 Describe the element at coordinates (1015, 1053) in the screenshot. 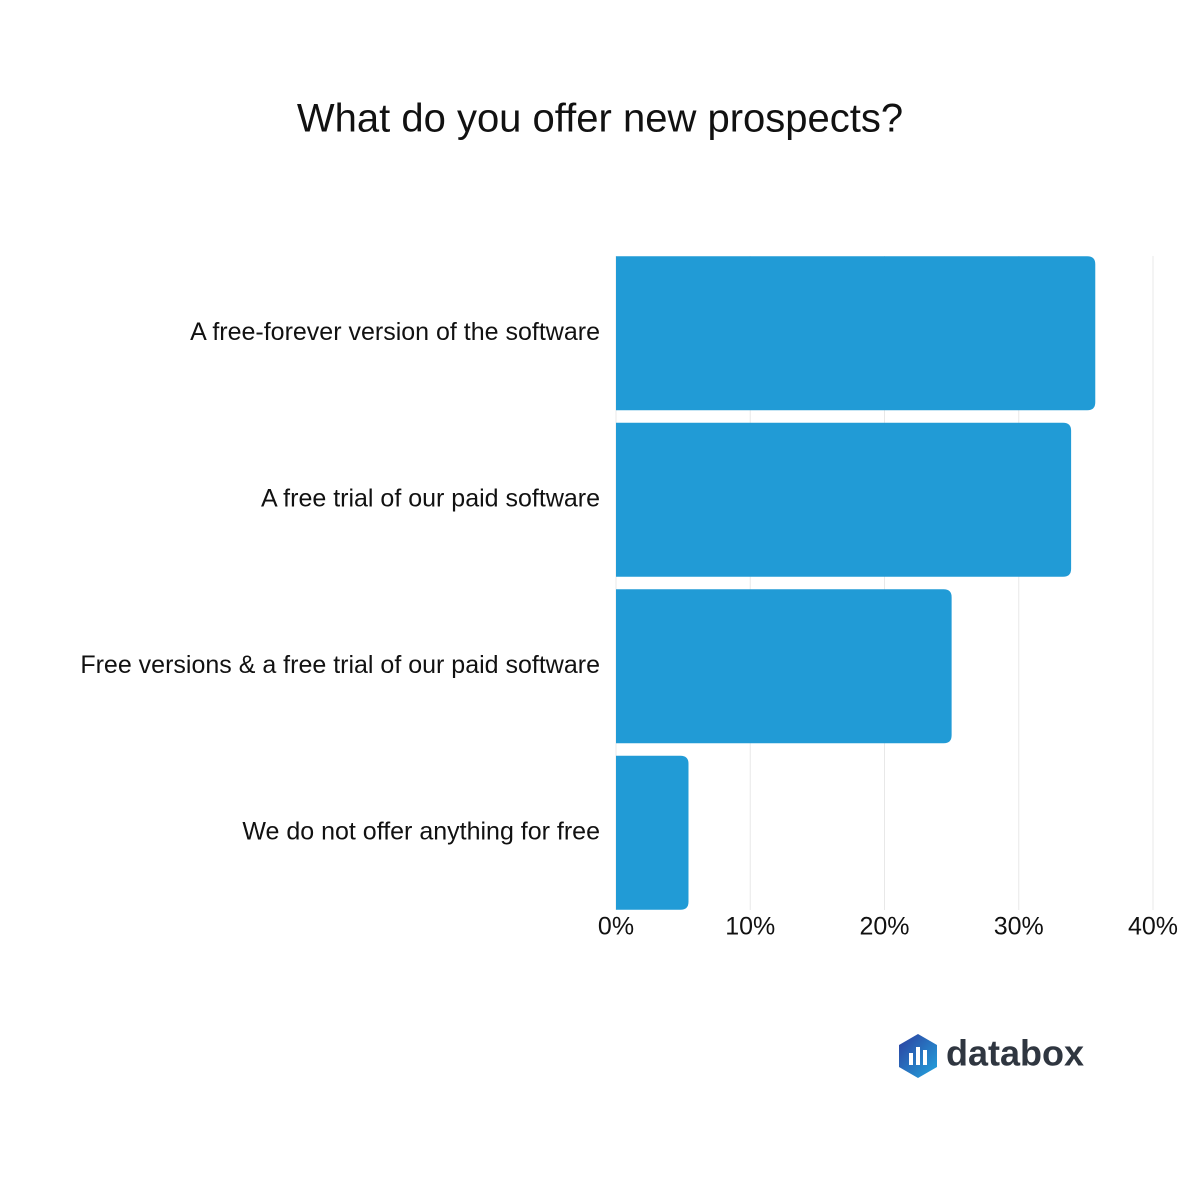

I see `logo-text: databox` at that location.